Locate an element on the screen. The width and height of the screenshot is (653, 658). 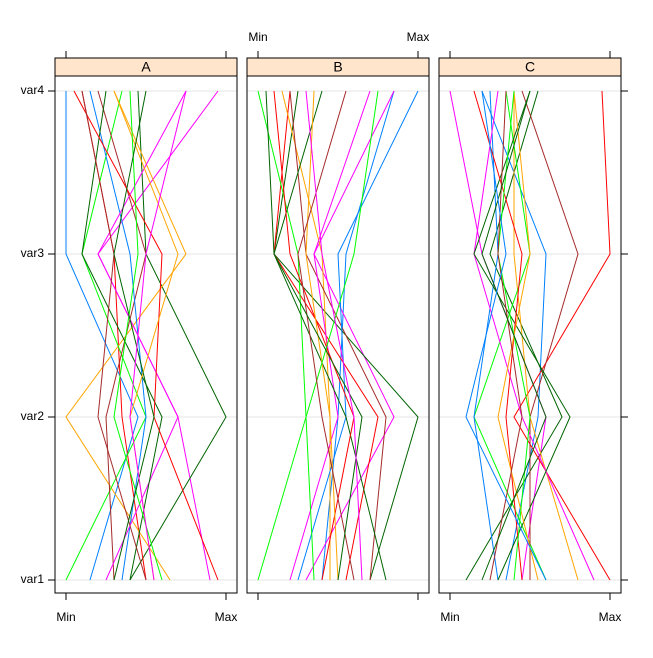
strip-label: B is located at coordinates (337, 67).